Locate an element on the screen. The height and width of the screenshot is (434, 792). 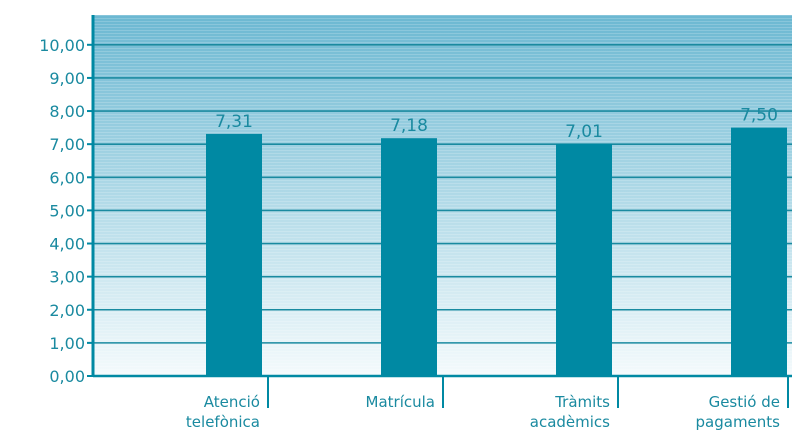
y-tick-label: 0,00 is located at coordinates (67, 376).